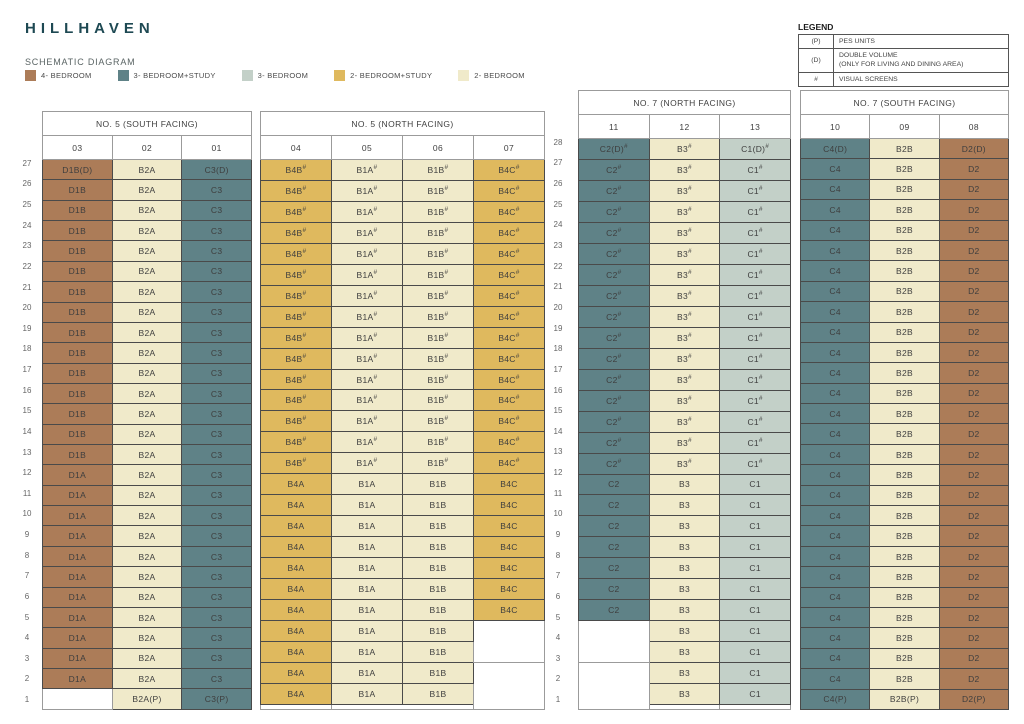  I want to click on unit-cell: B3#, so click(684, 274).